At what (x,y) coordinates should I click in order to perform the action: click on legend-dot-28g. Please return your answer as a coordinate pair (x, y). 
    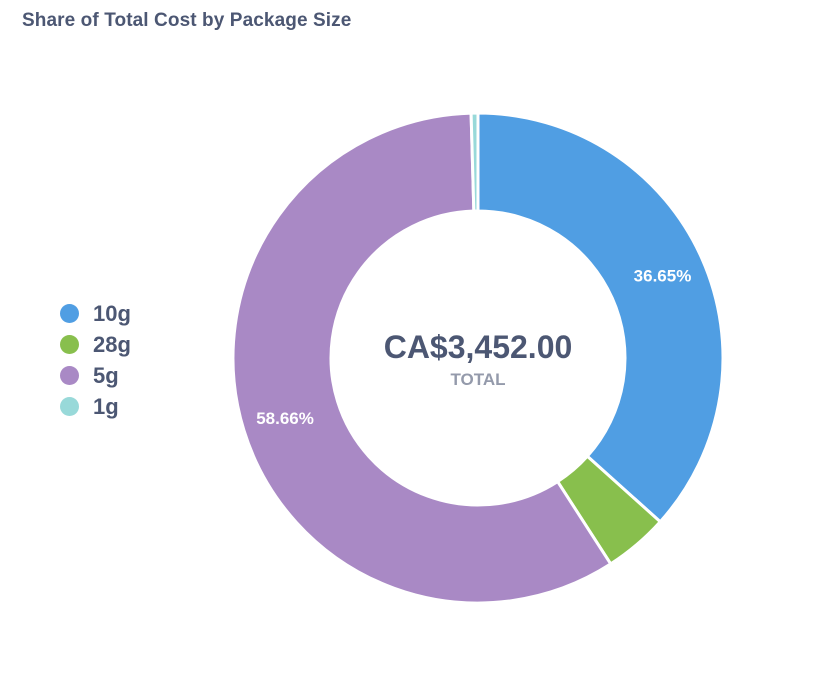
    Looking at the image, I should click on (69, 344).